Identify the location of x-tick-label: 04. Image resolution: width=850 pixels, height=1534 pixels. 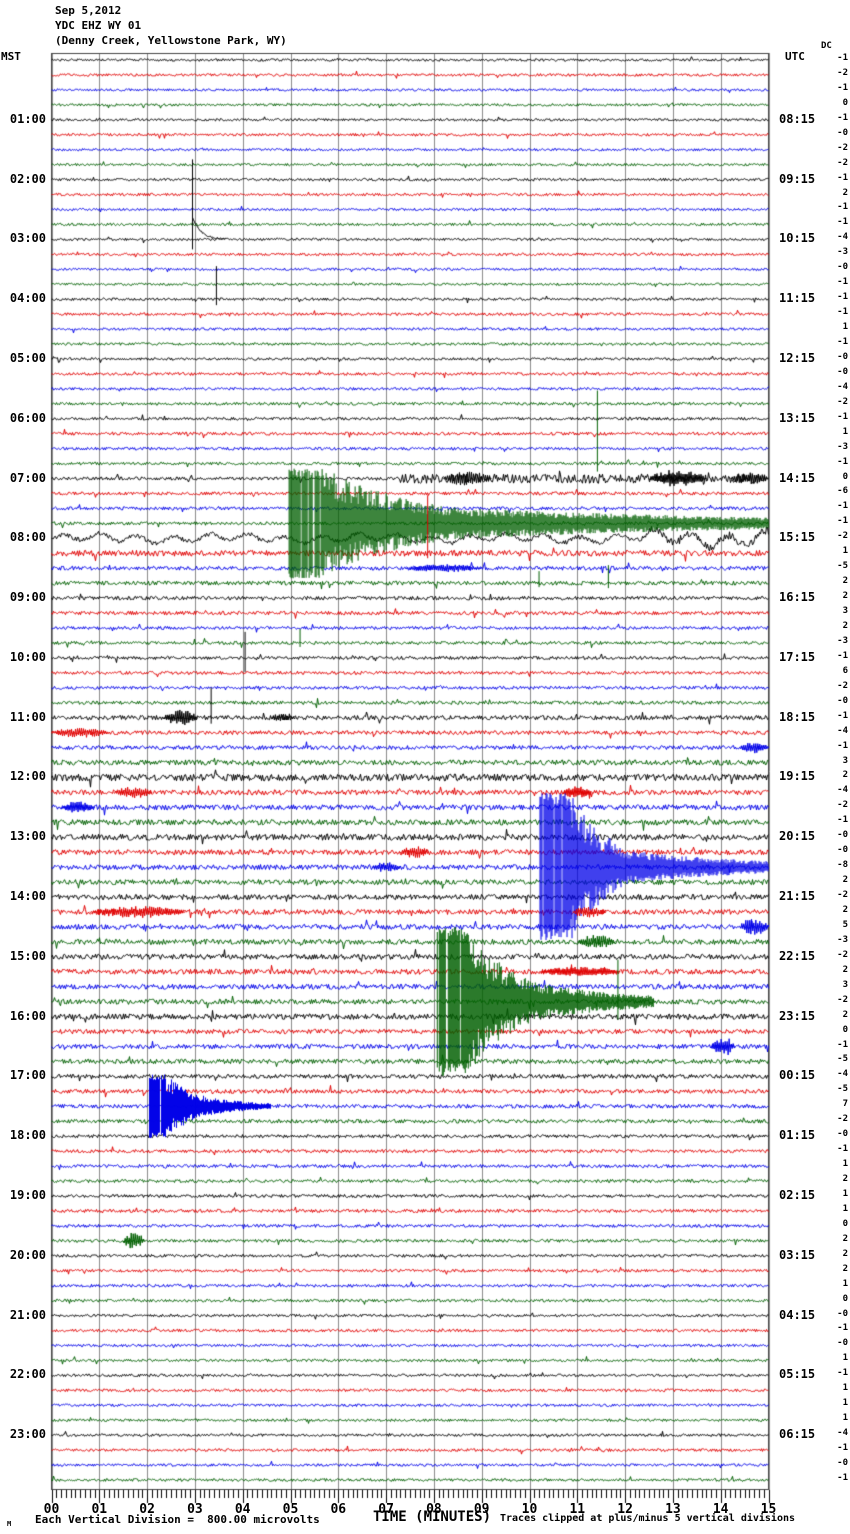
(242, 1509).